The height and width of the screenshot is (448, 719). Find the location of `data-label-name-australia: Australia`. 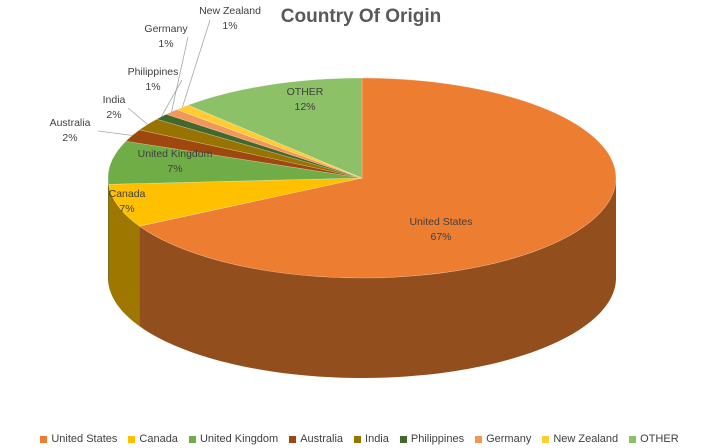

data-label-name-australia: Australia is located at coordinates (70, 123).